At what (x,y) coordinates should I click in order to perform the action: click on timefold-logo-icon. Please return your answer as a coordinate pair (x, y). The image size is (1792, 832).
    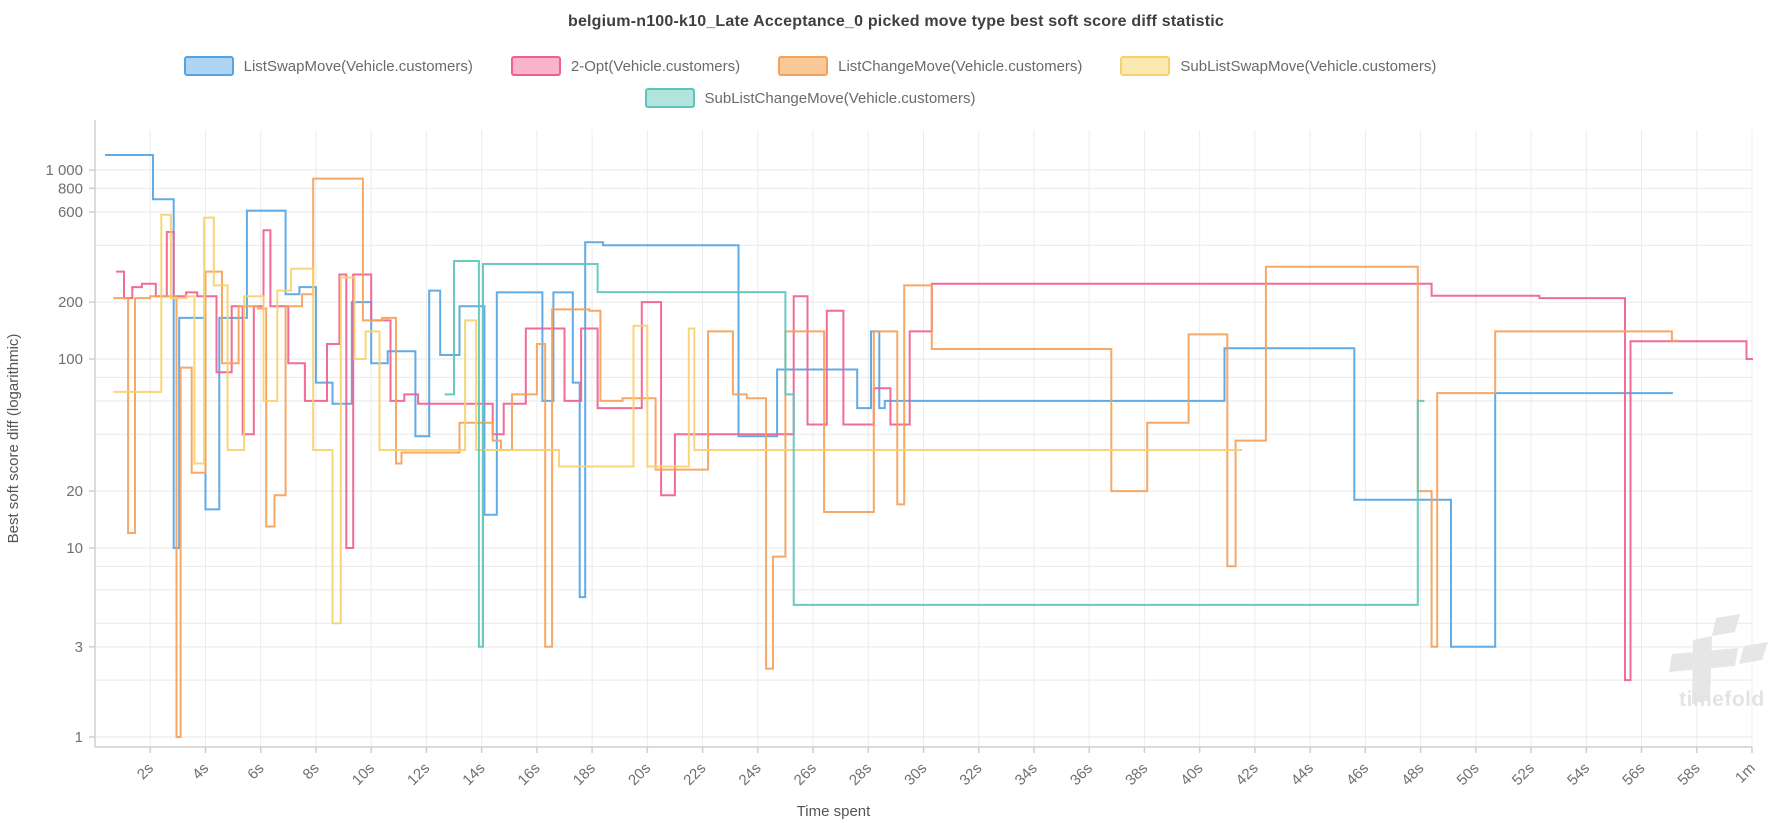
    Looking at the image, I should click on (1718, 659).